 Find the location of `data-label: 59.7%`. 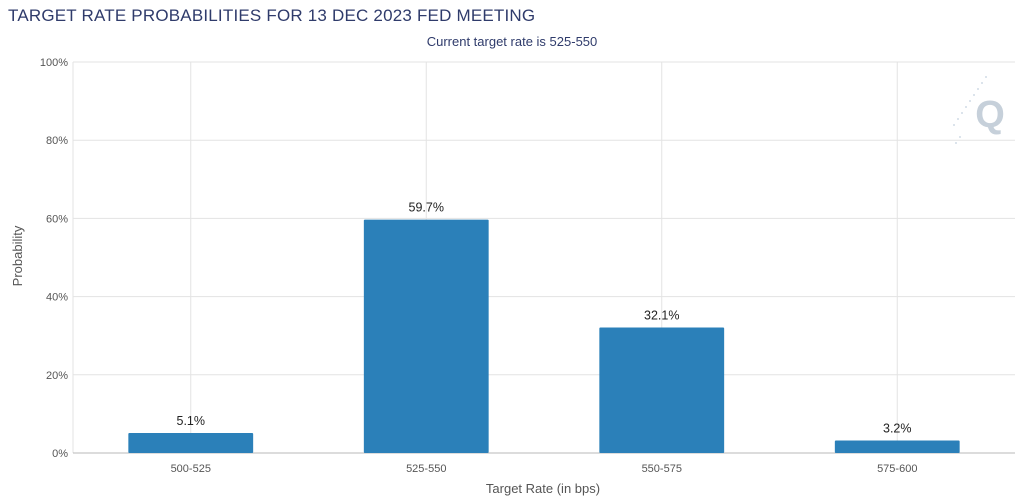

data-label: 59.7% is located at coordinates (426, 208).